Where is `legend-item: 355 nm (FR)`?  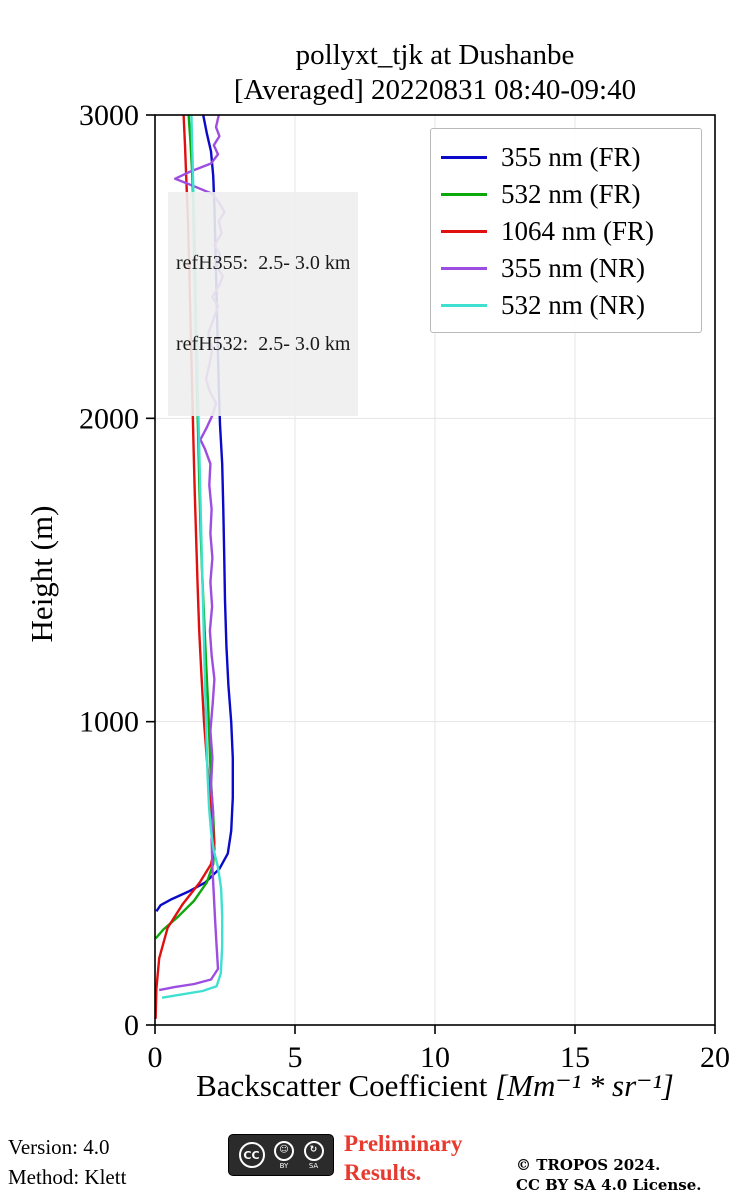
legend-item: 355 nm (FR) is located at coordinates (568, 157).